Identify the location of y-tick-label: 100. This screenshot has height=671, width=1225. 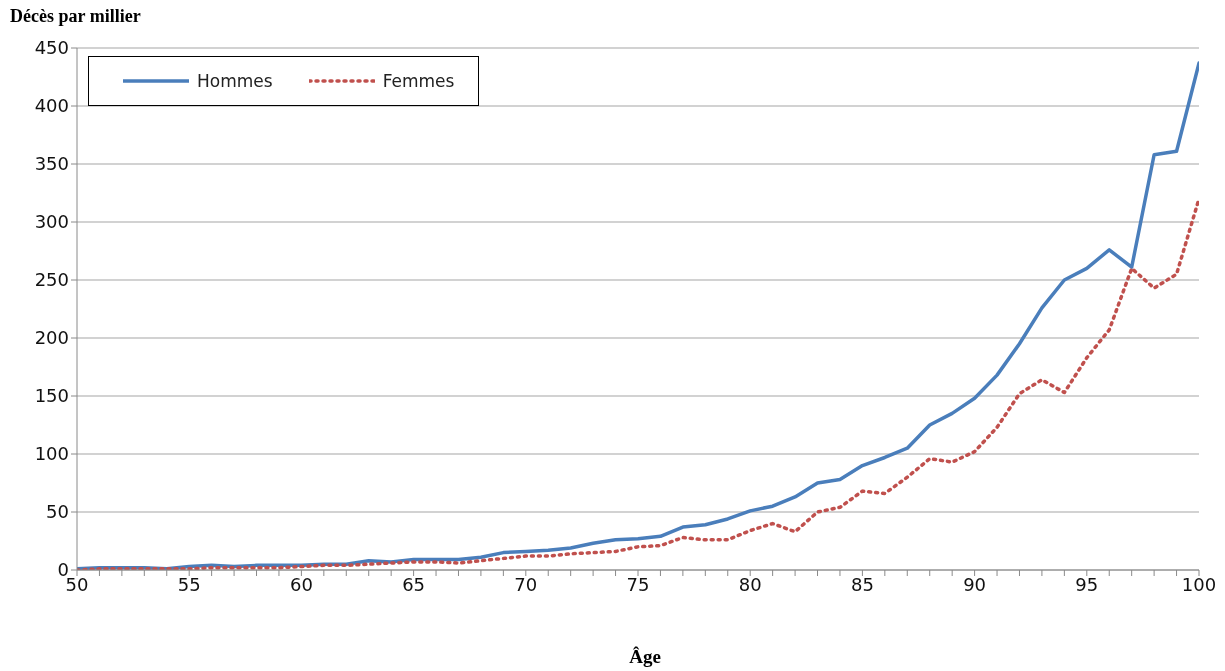
(51, 454).